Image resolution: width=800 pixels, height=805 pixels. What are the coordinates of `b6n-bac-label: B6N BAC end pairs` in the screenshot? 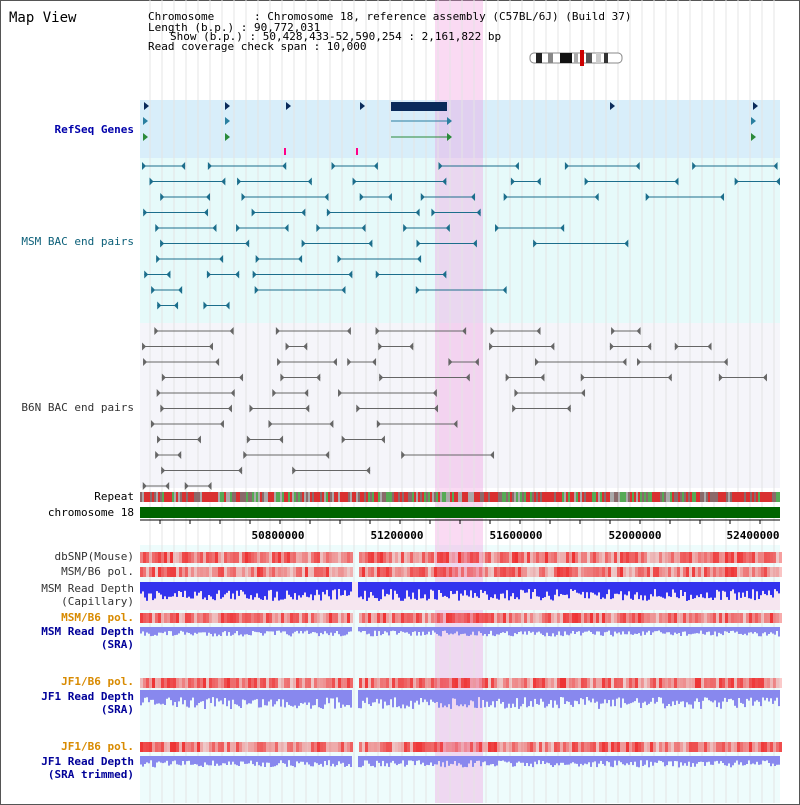 It's located at (77, 407).